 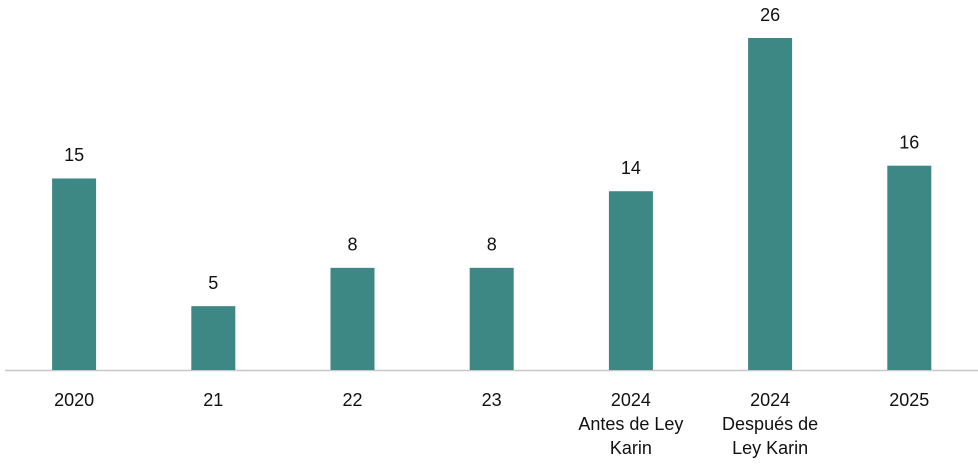 I want to click on x-tick-label: 23, so click(x=492, y=400).